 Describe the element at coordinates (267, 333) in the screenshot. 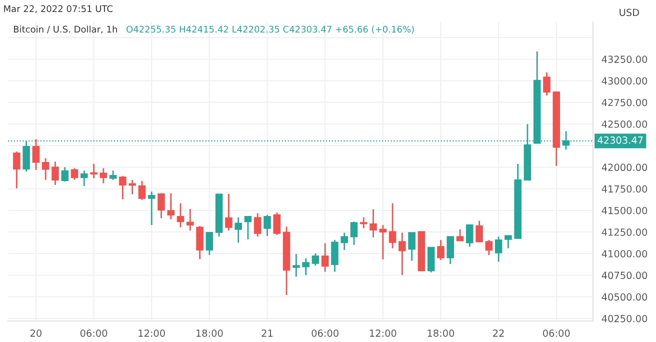

I see `x-tick-label: 21` at that location.